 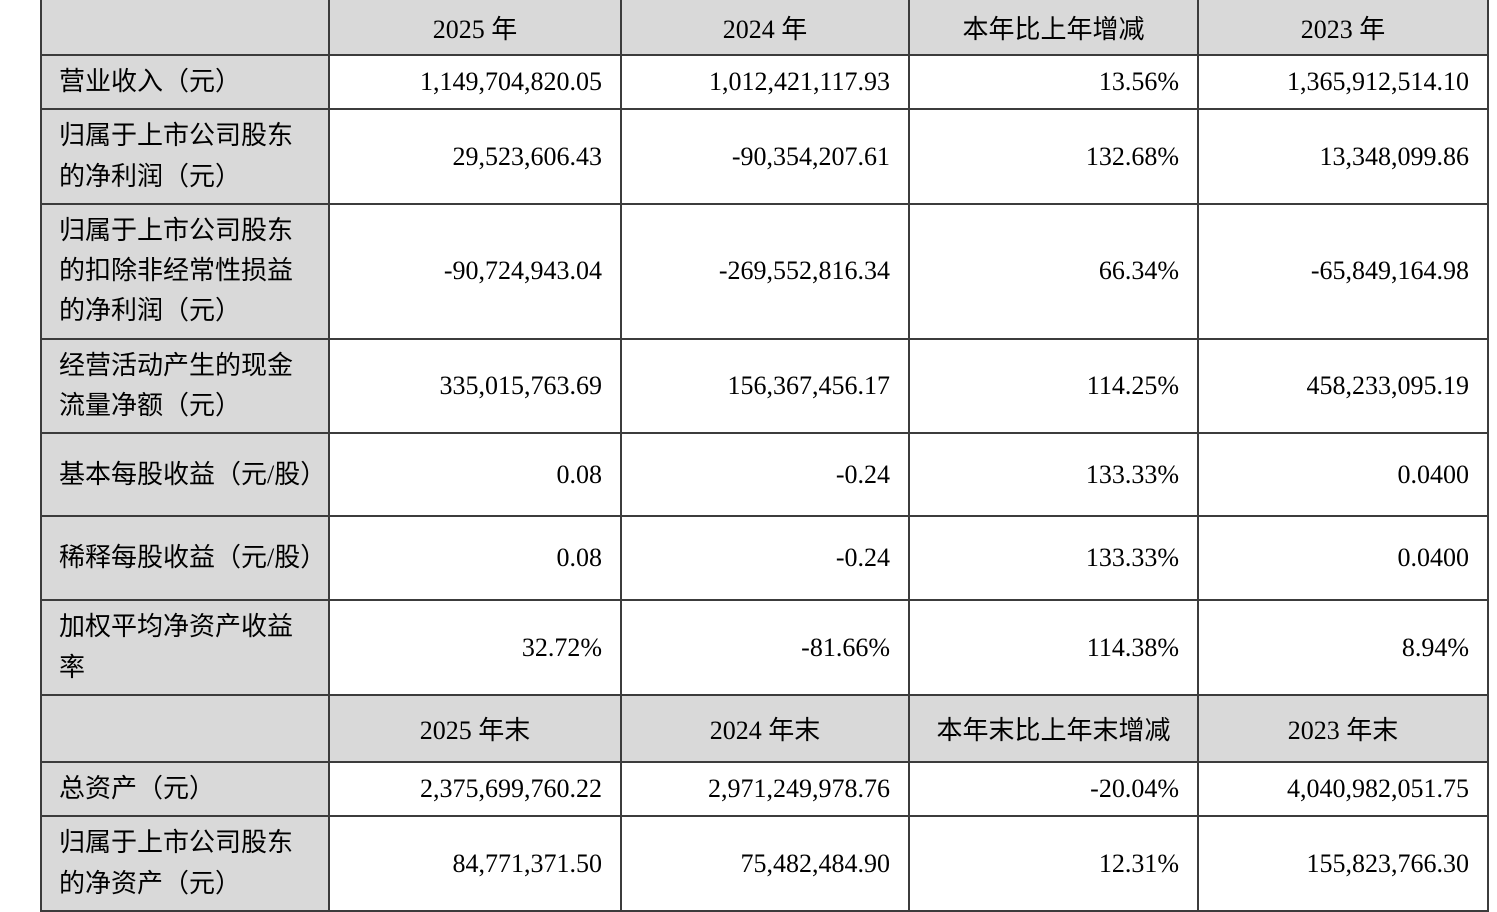 I want to click on header-cell-2025: 2025 年, so click(x=475, y=28).